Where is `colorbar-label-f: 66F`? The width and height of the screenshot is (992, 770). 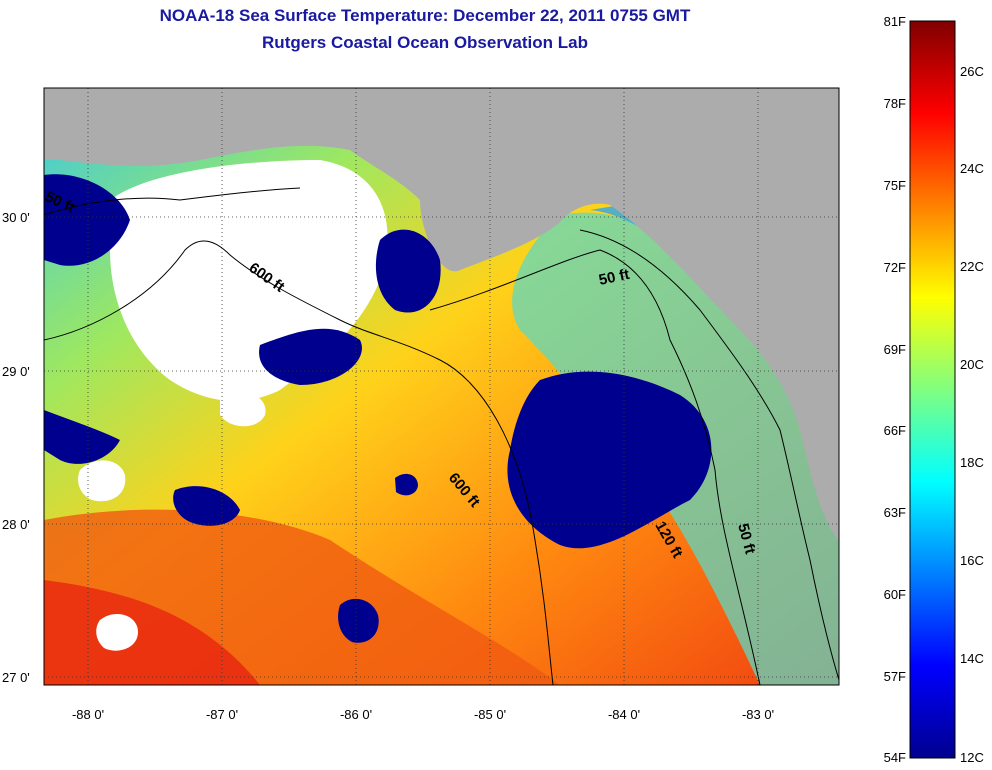 colorbar-label-f: 66F is located at coordinates (895, 430).